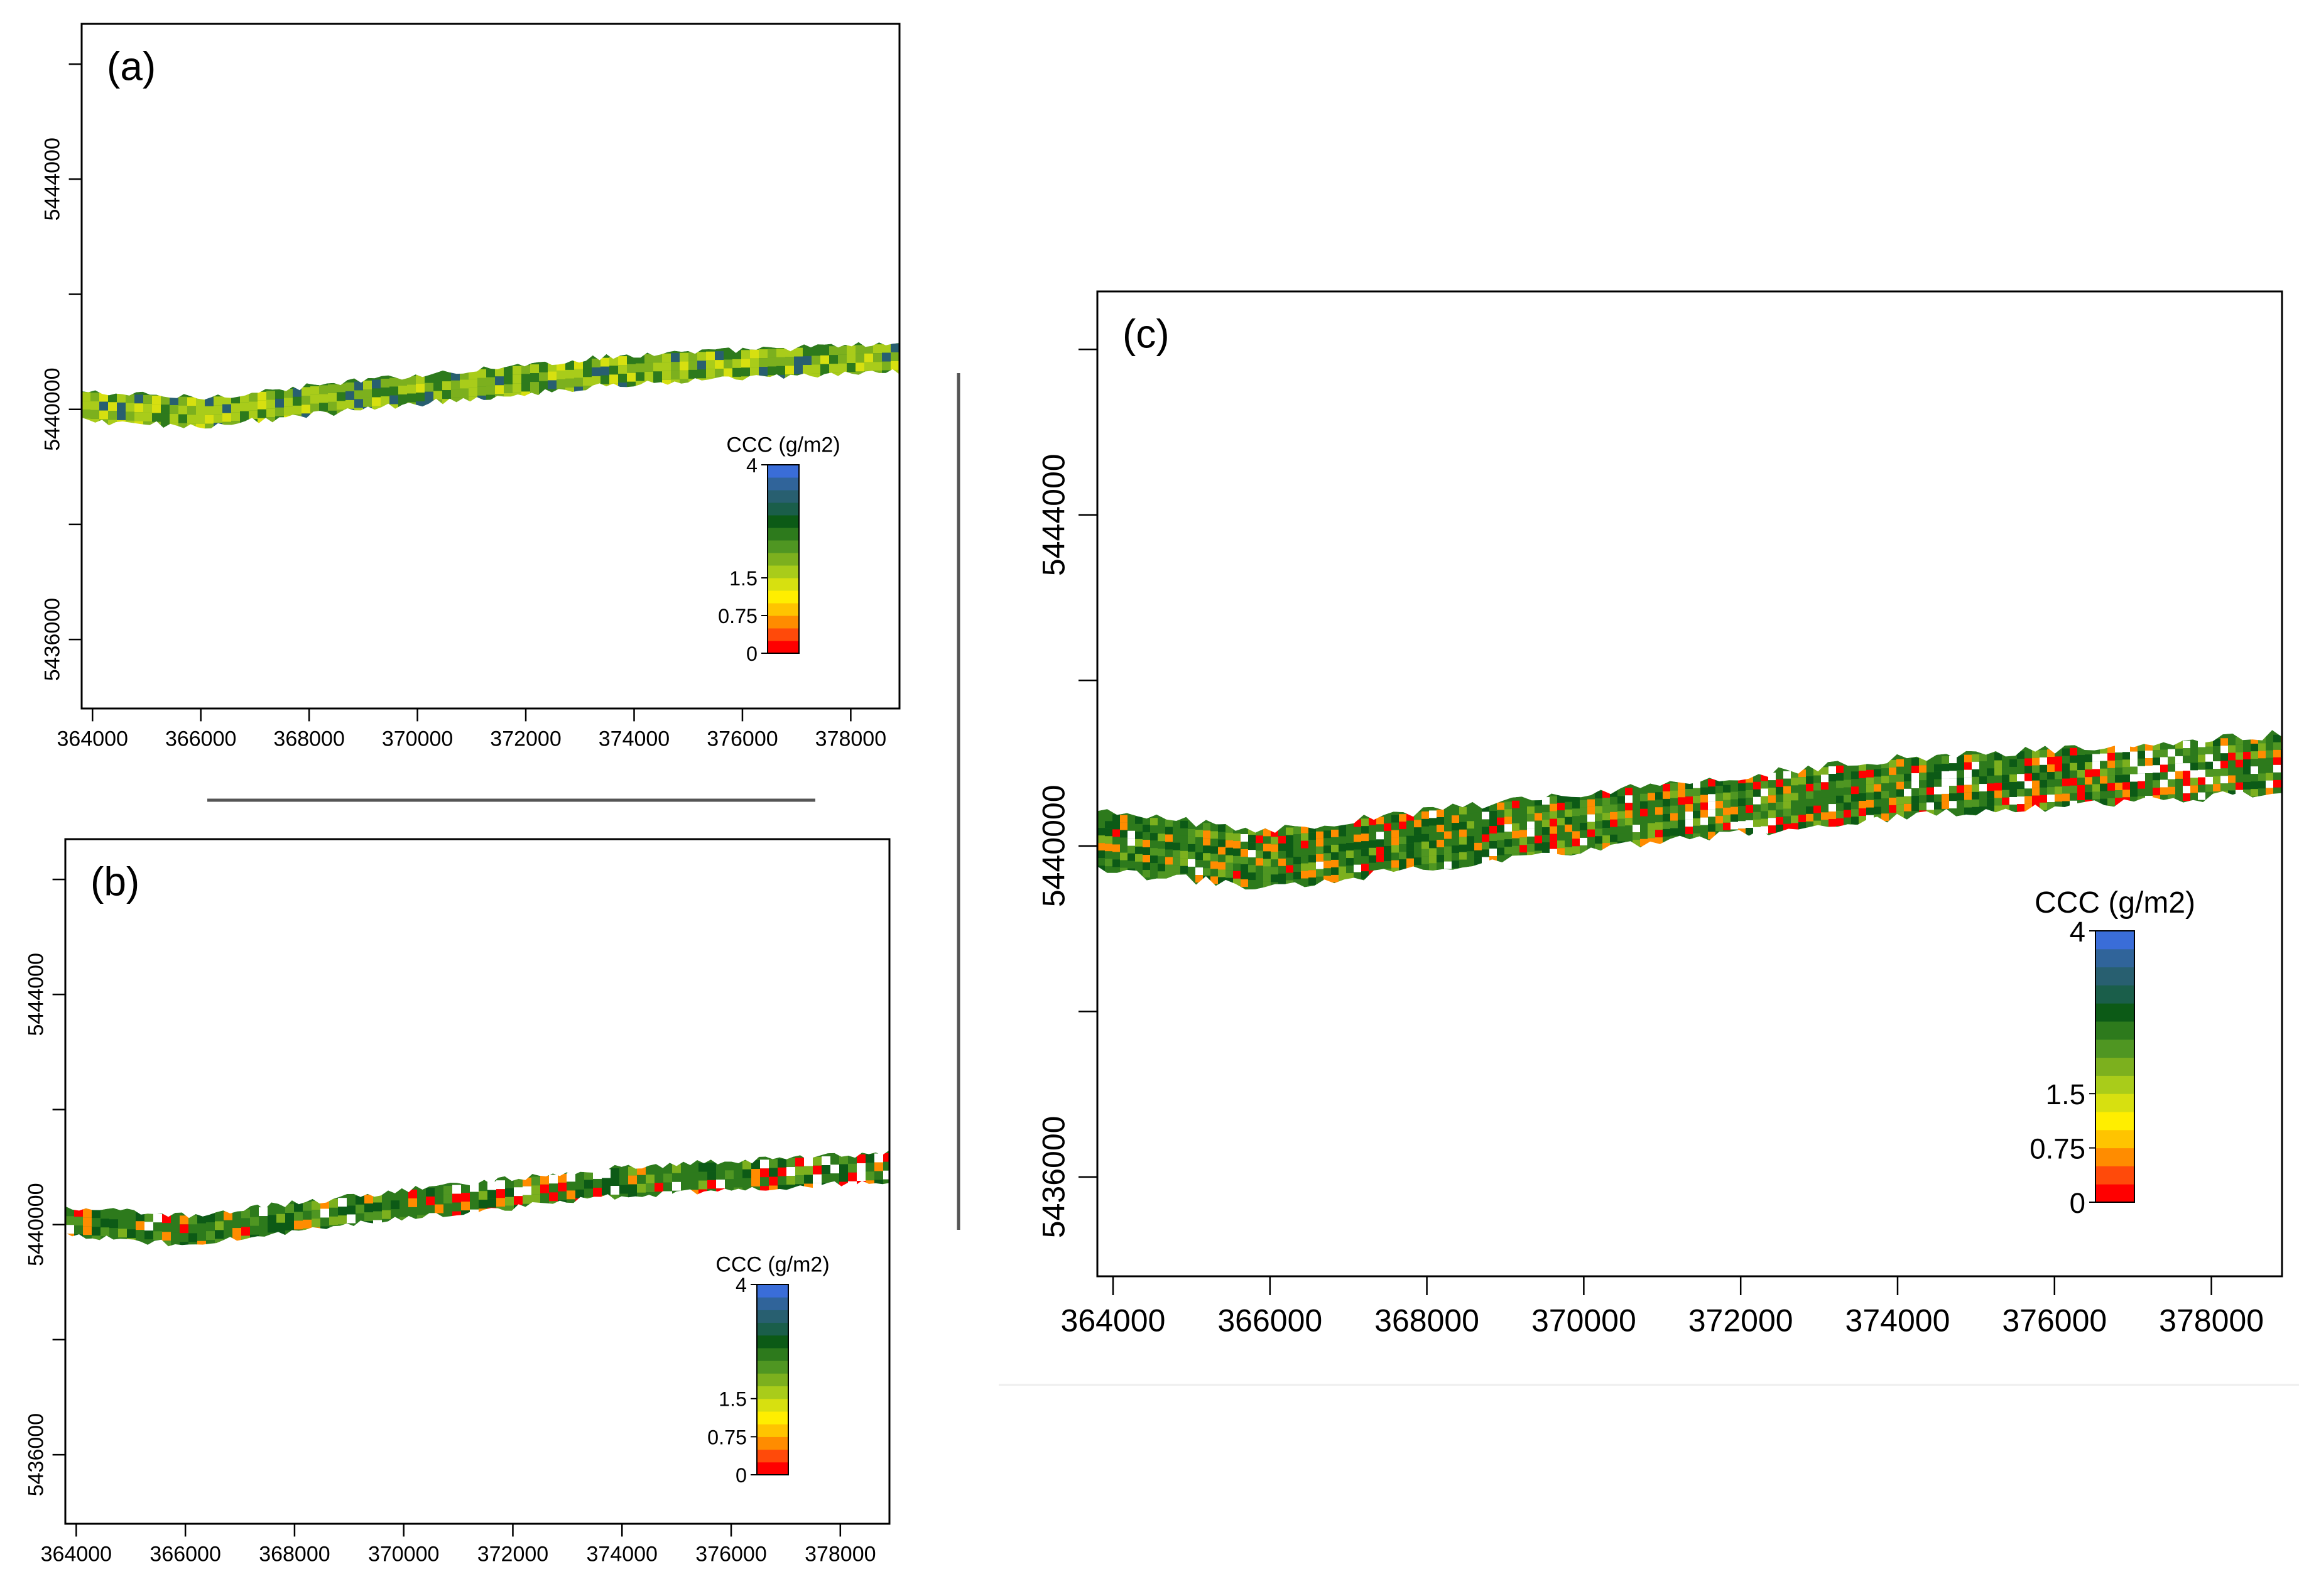 This screenshot has height=1596, width=2304. I want to click on y-tick-label: 5436000, so click(1054, 1177).